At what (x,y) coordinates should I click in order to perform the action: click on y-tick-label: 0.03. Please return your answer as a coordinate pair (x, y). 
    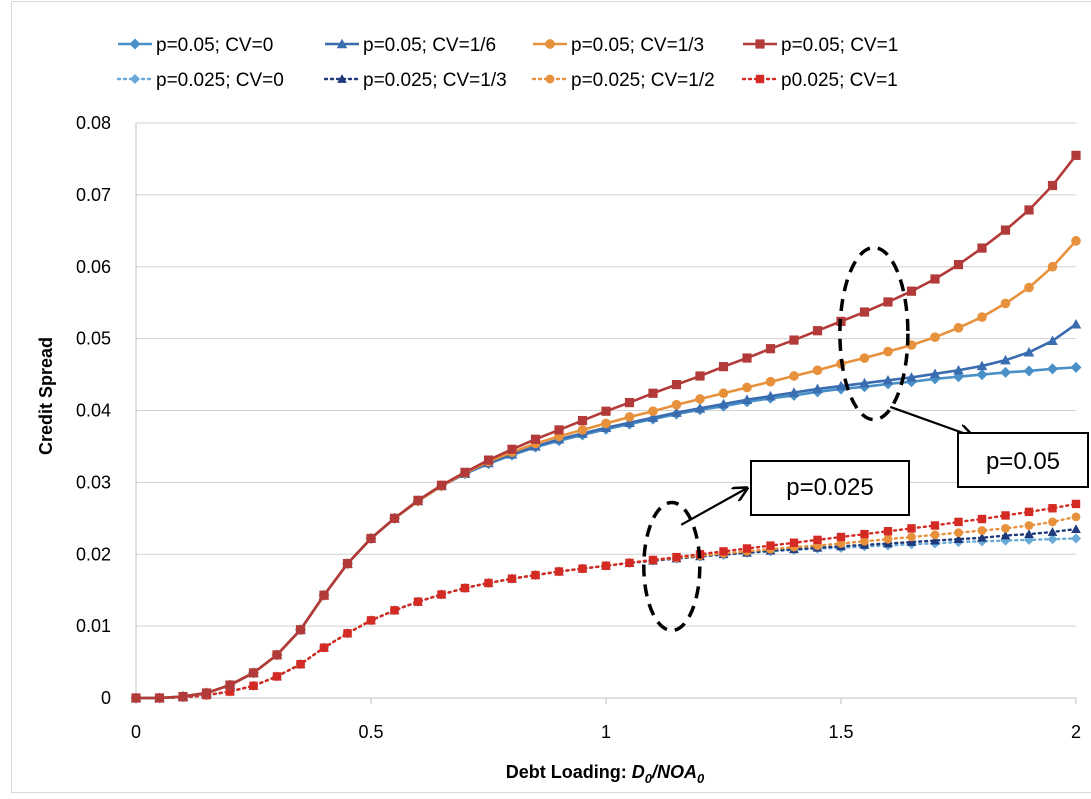
    Looking at the image, I should click on (93, 482).